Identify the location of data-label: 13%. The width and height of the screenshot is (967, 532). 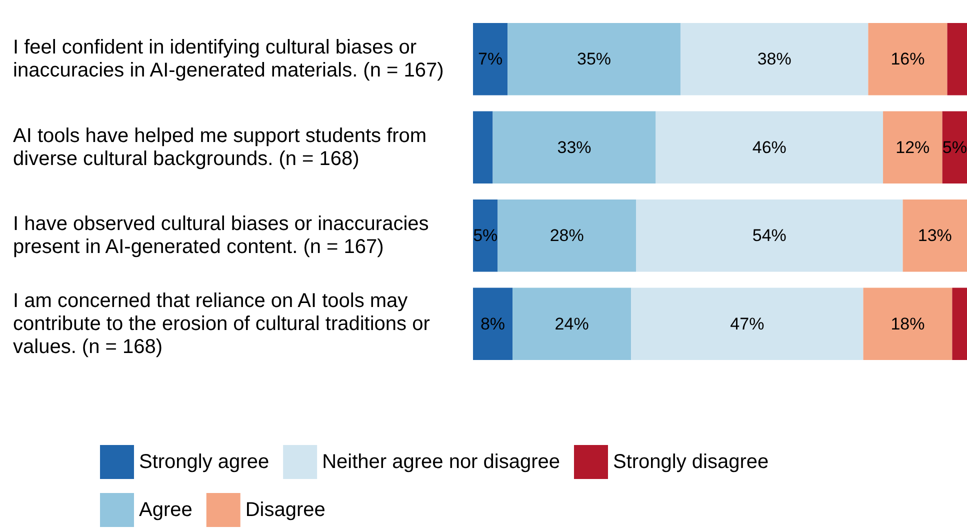
(935, 236).